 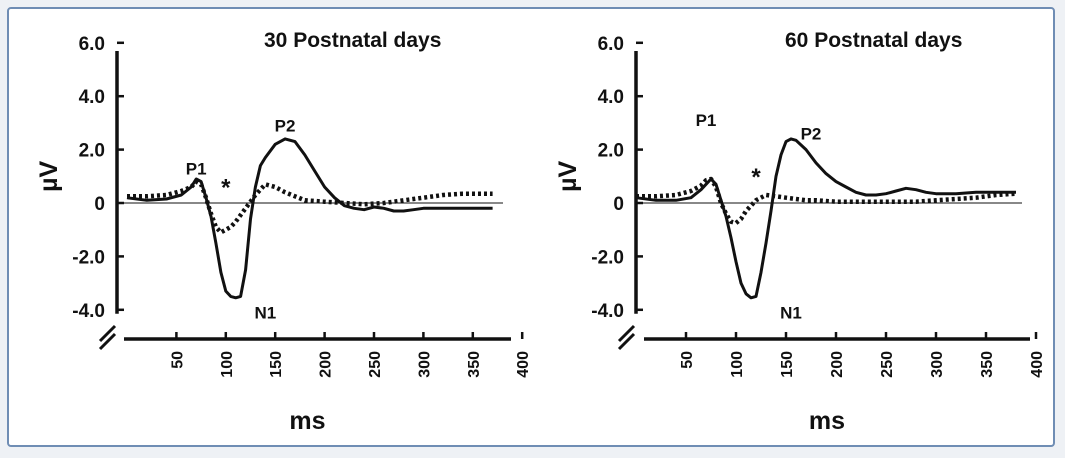 I want to click on chart-title: 30 Postnatal days, so click(x=352, y=40).